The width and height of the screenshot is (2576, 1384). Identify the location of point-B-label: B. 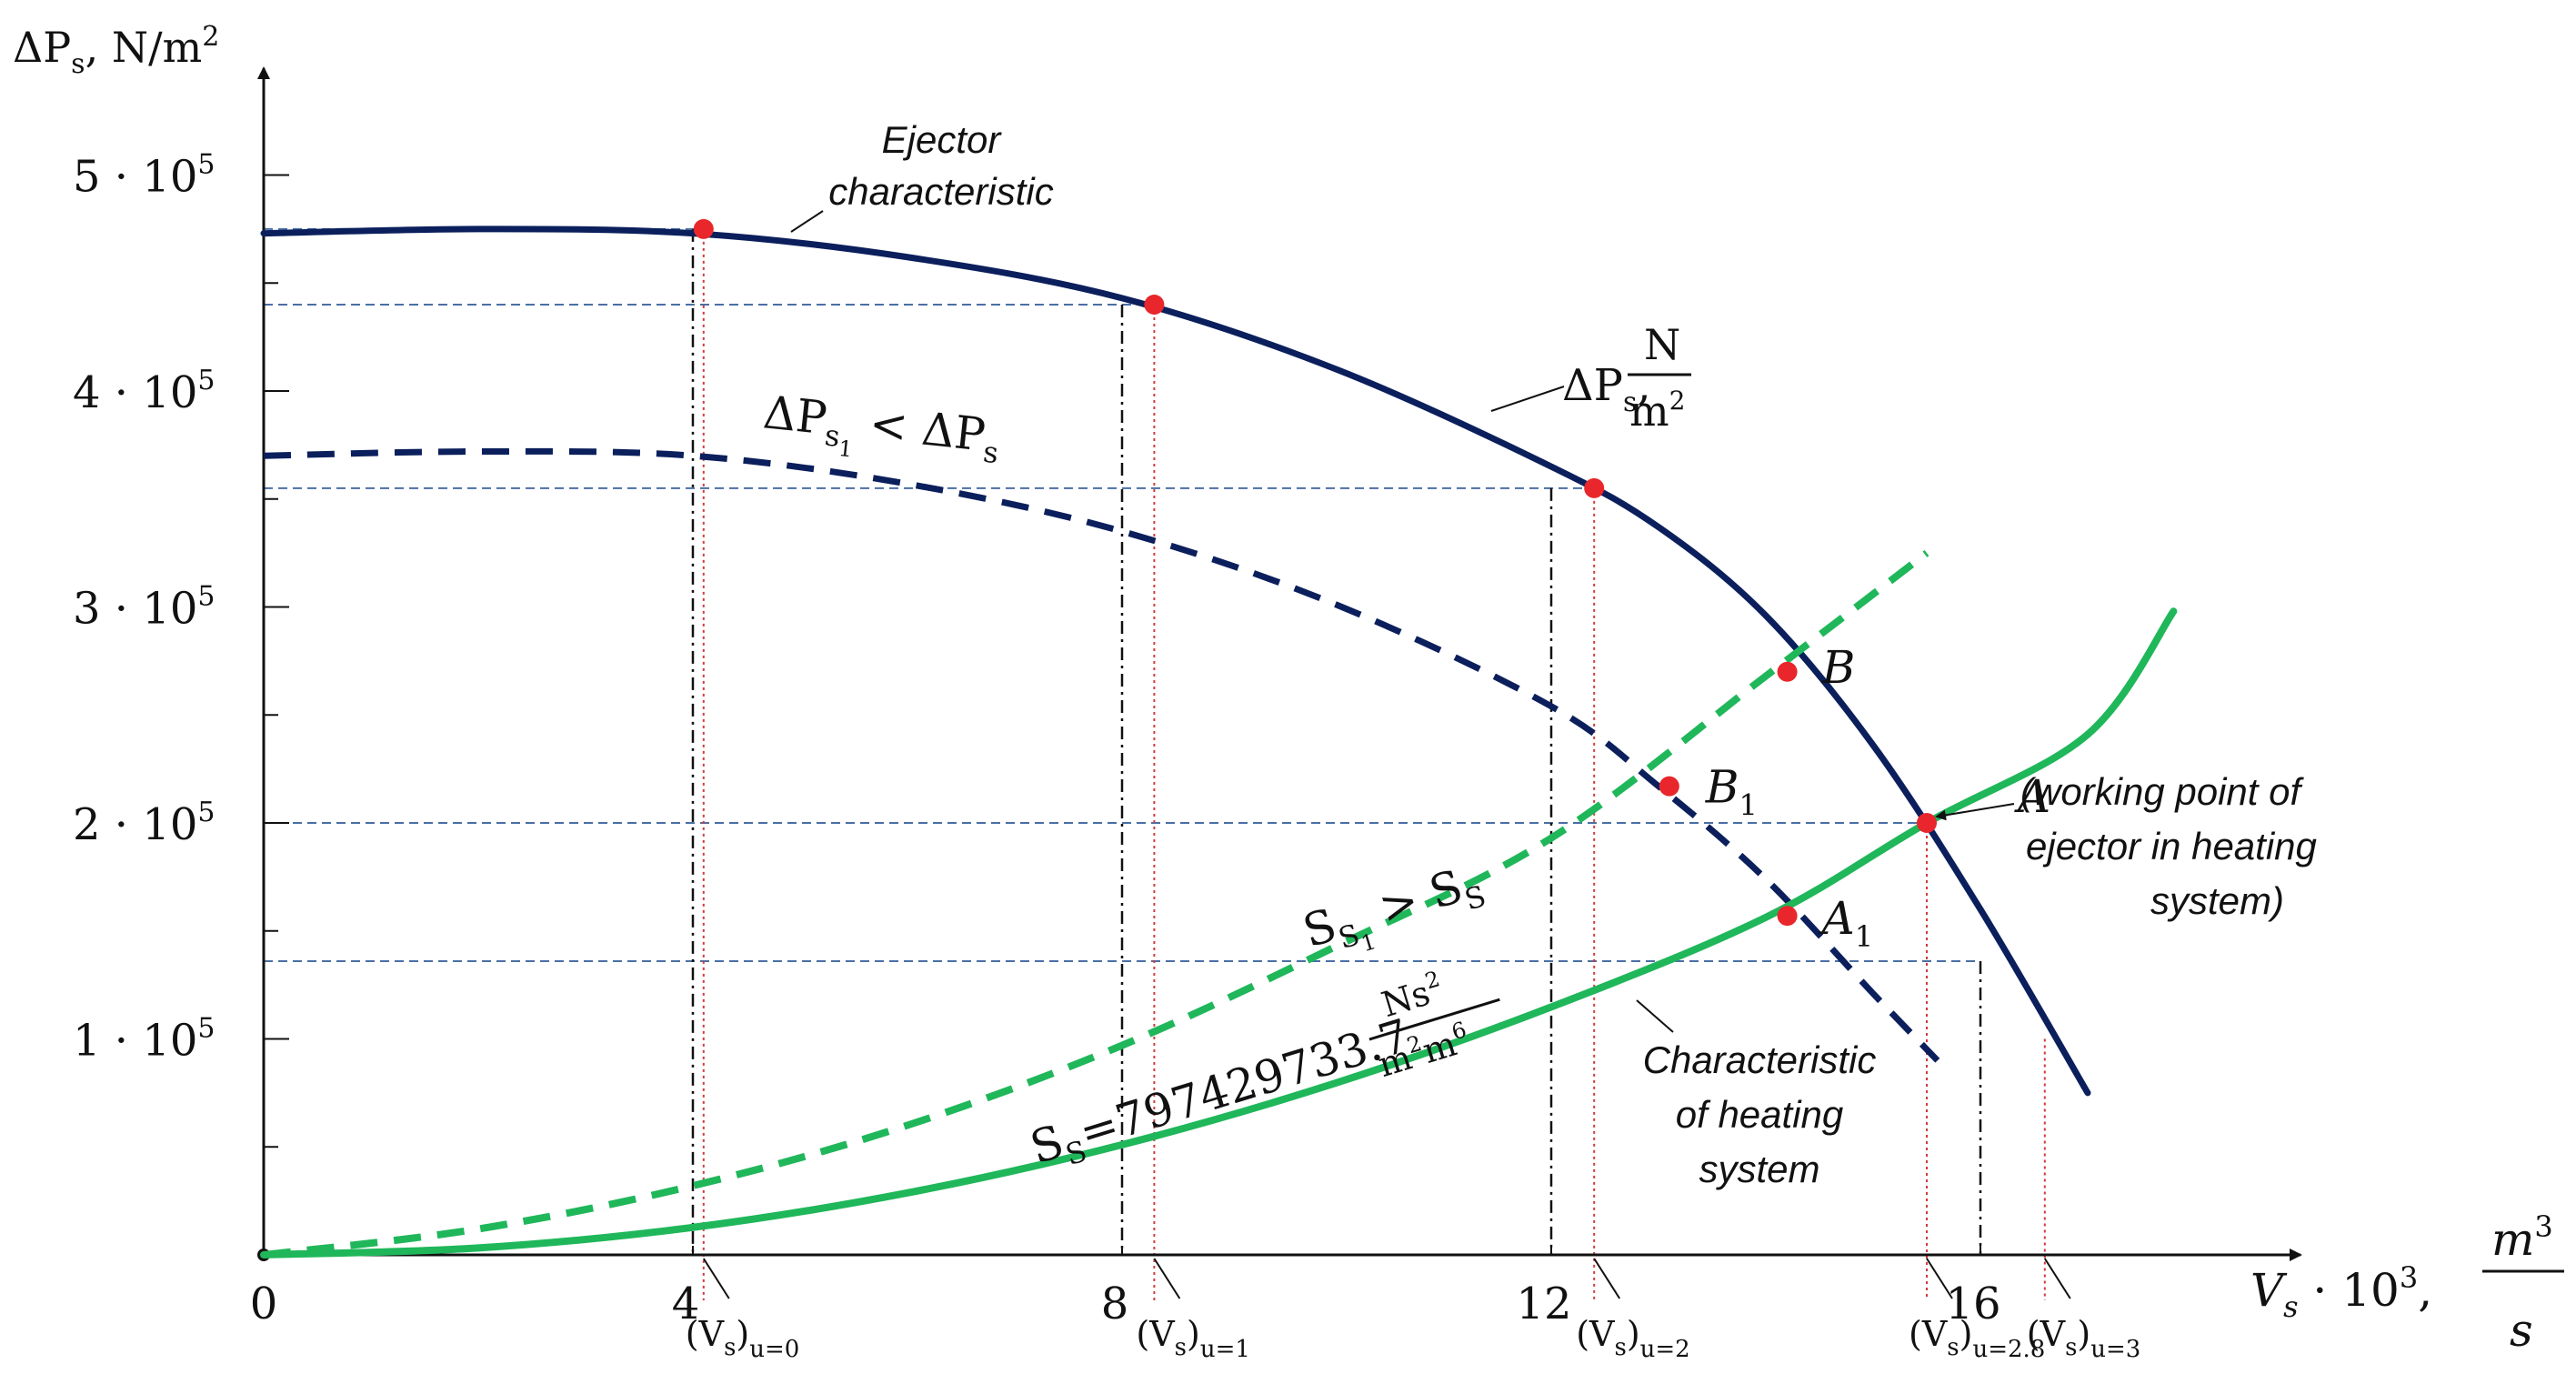
(1839, 667).